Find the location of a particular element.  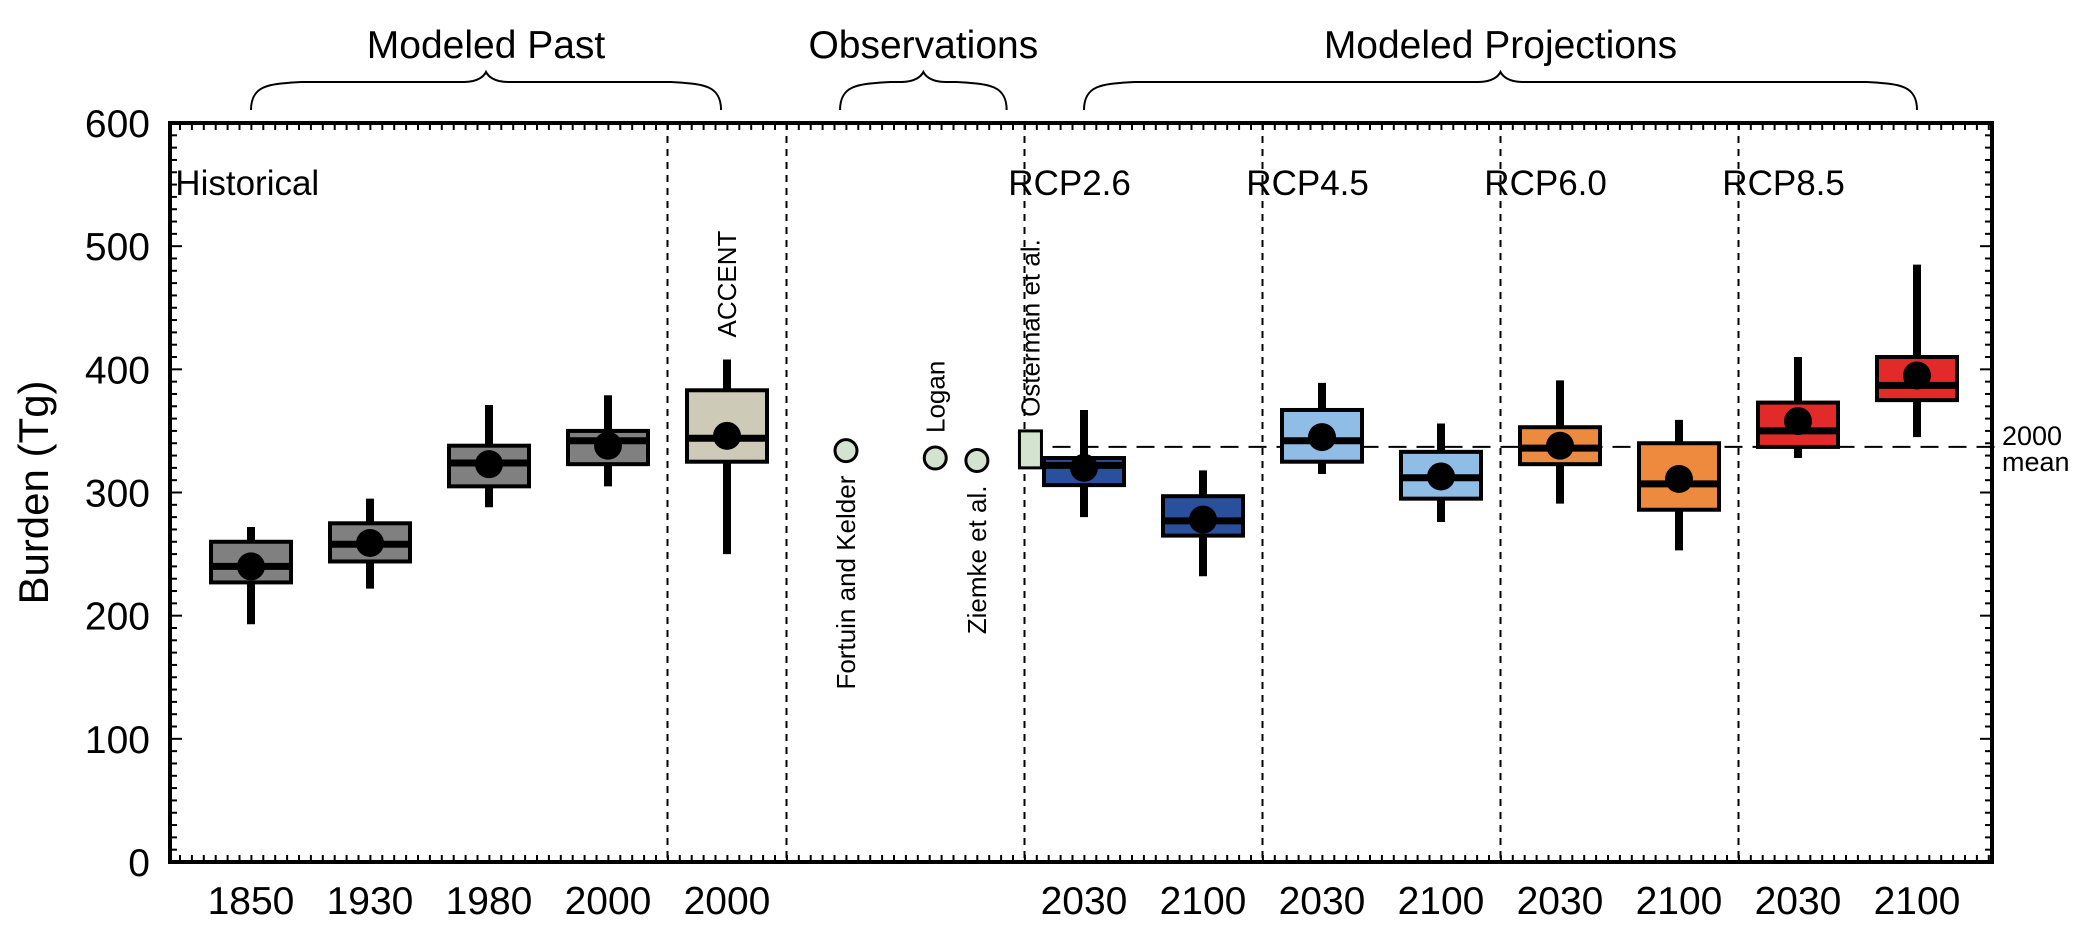

group-labels: Historical RCP2.6 RCP4.5 RCP6.0 RCP8.5 is located at coordinates (1010, 183).